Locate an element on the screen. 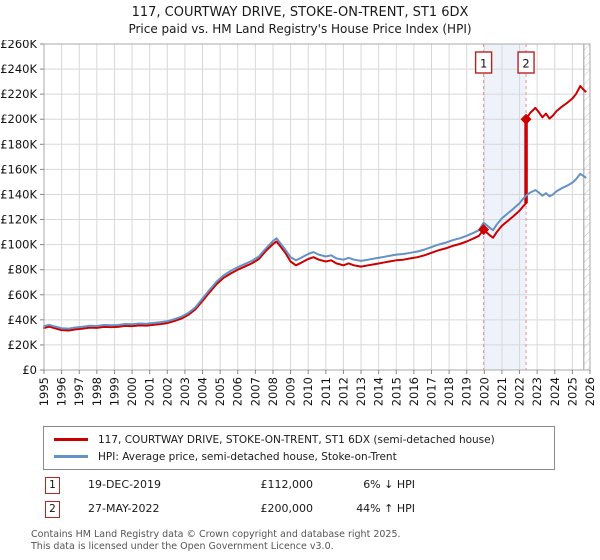  y-axis-tick-label: £60K is located at coordinates (23, 295).